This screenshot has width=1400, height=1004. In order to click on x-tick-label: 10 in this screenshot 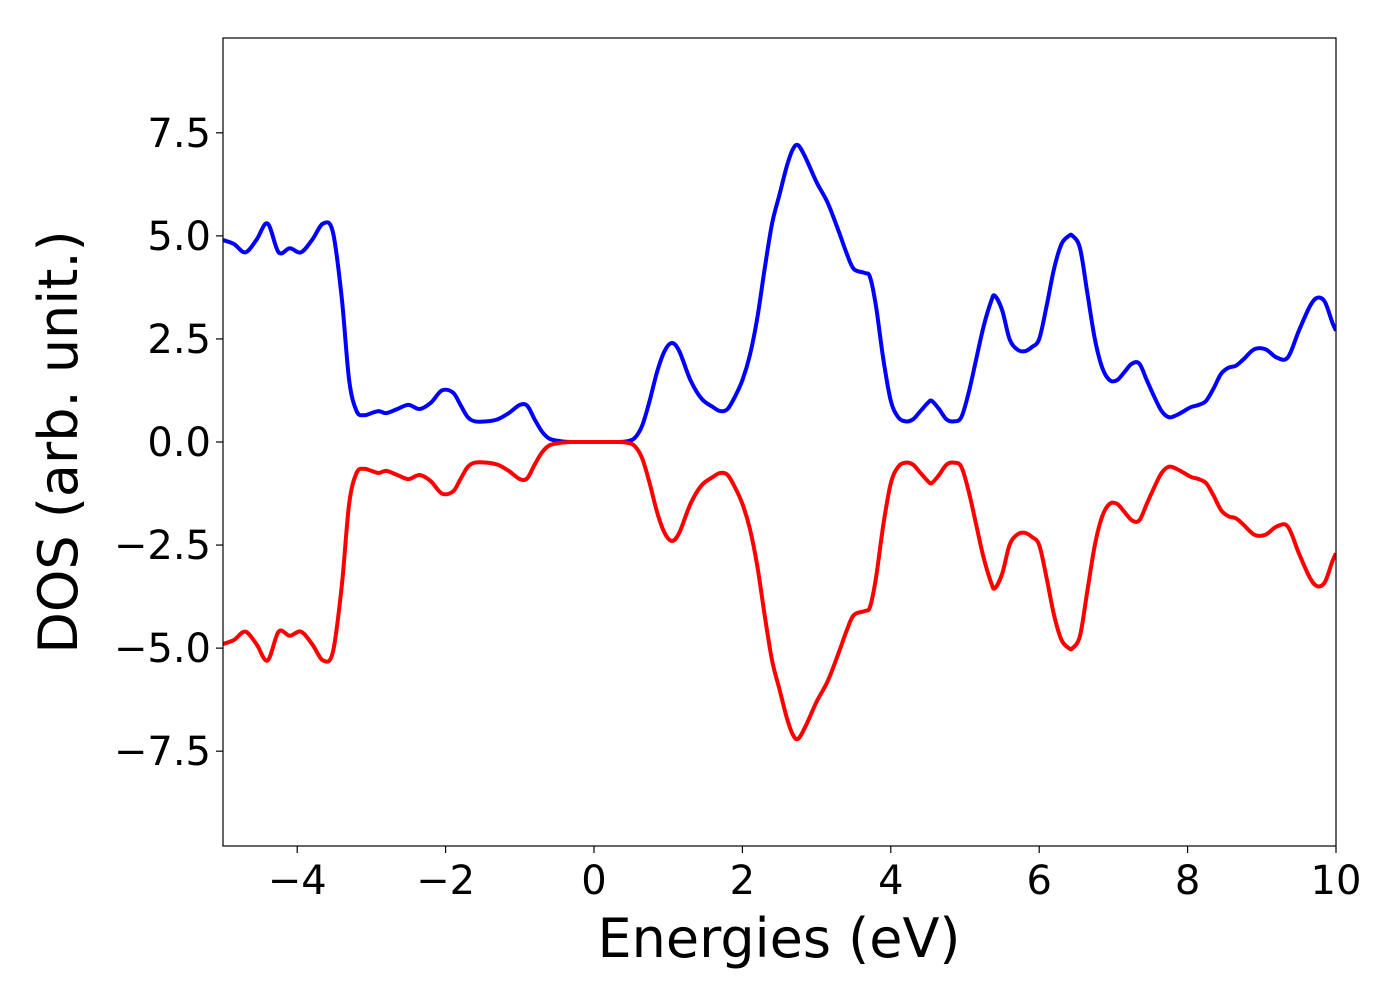, I will do `click(1336, 881)`.